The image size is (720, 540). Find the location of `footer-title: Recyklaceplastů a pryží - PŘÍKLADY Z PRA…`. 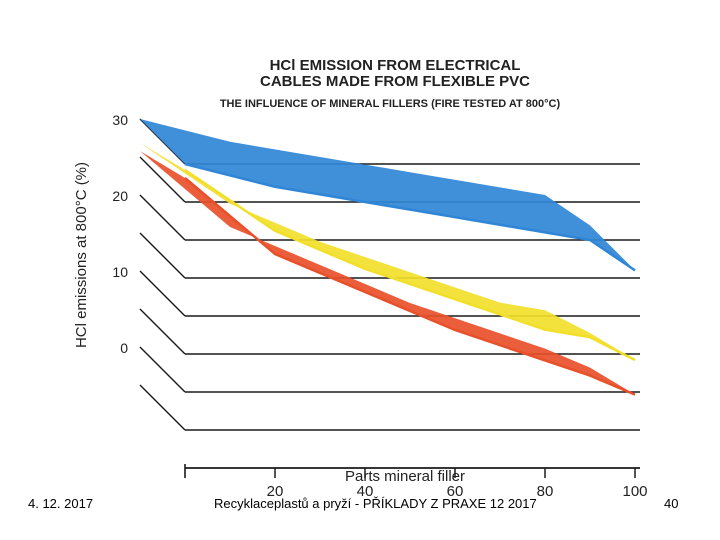

footer-title: Recyklaceplastů a pryží - PŘÍKLADY Z PRA… is located at coordinates (375, 503).